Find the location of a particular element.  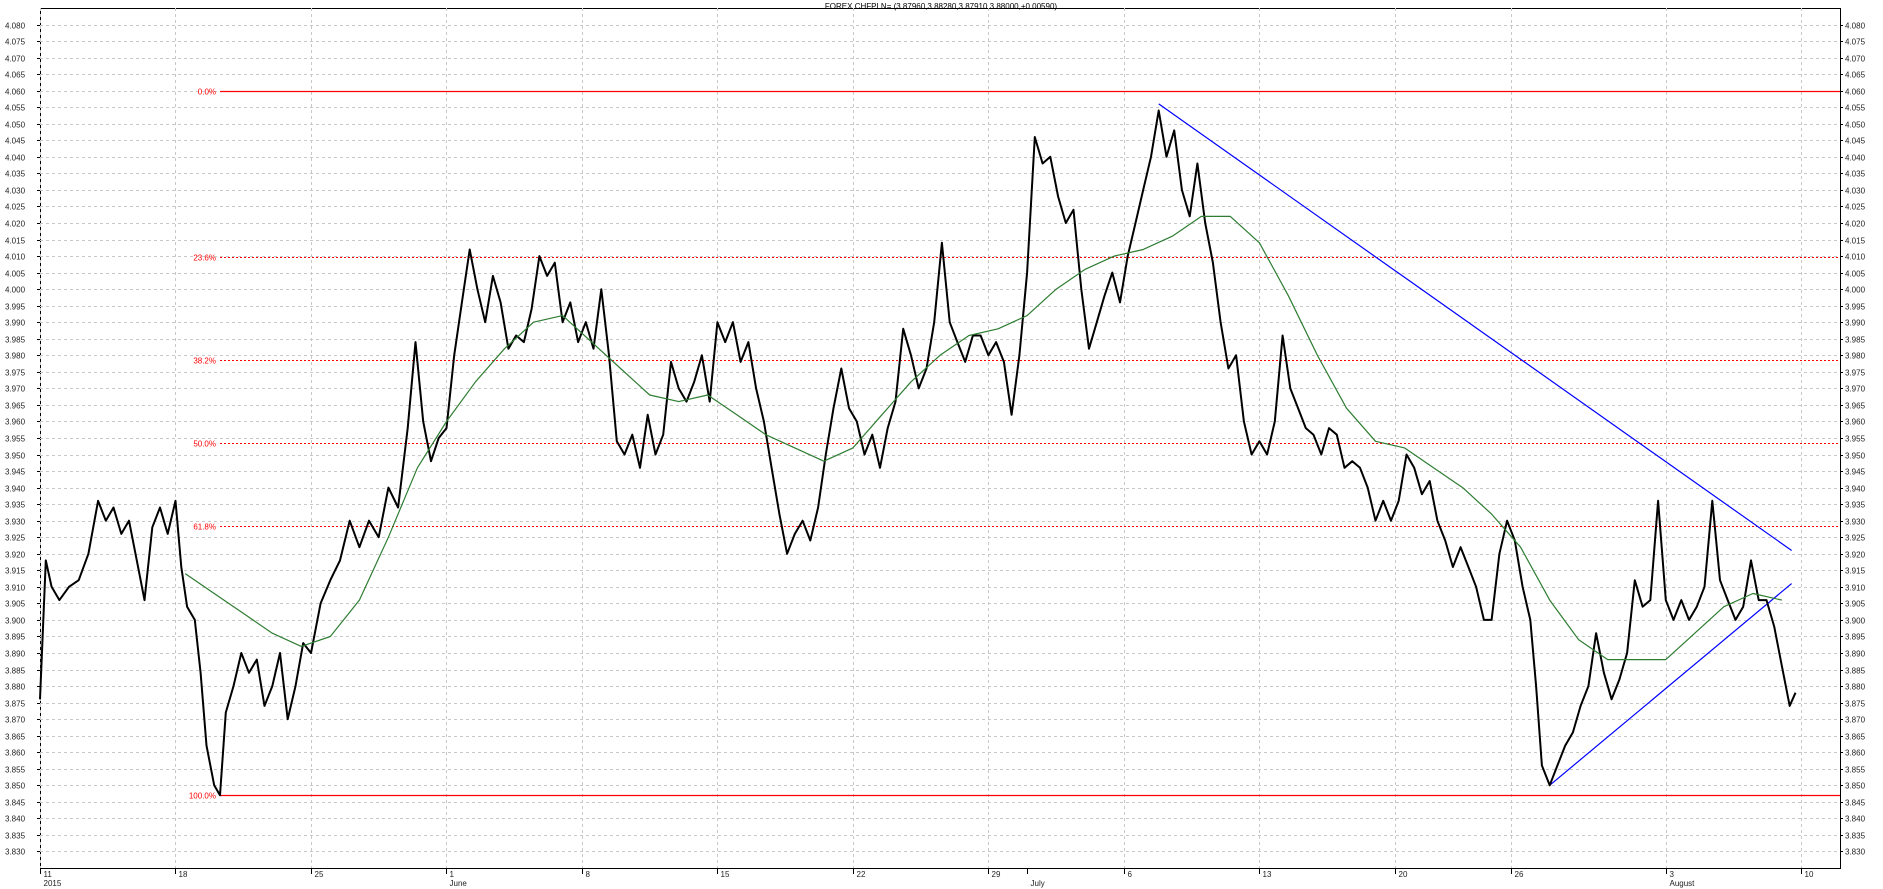

y-tick-label-left: 4.060 is located at coordinates (15, 92).